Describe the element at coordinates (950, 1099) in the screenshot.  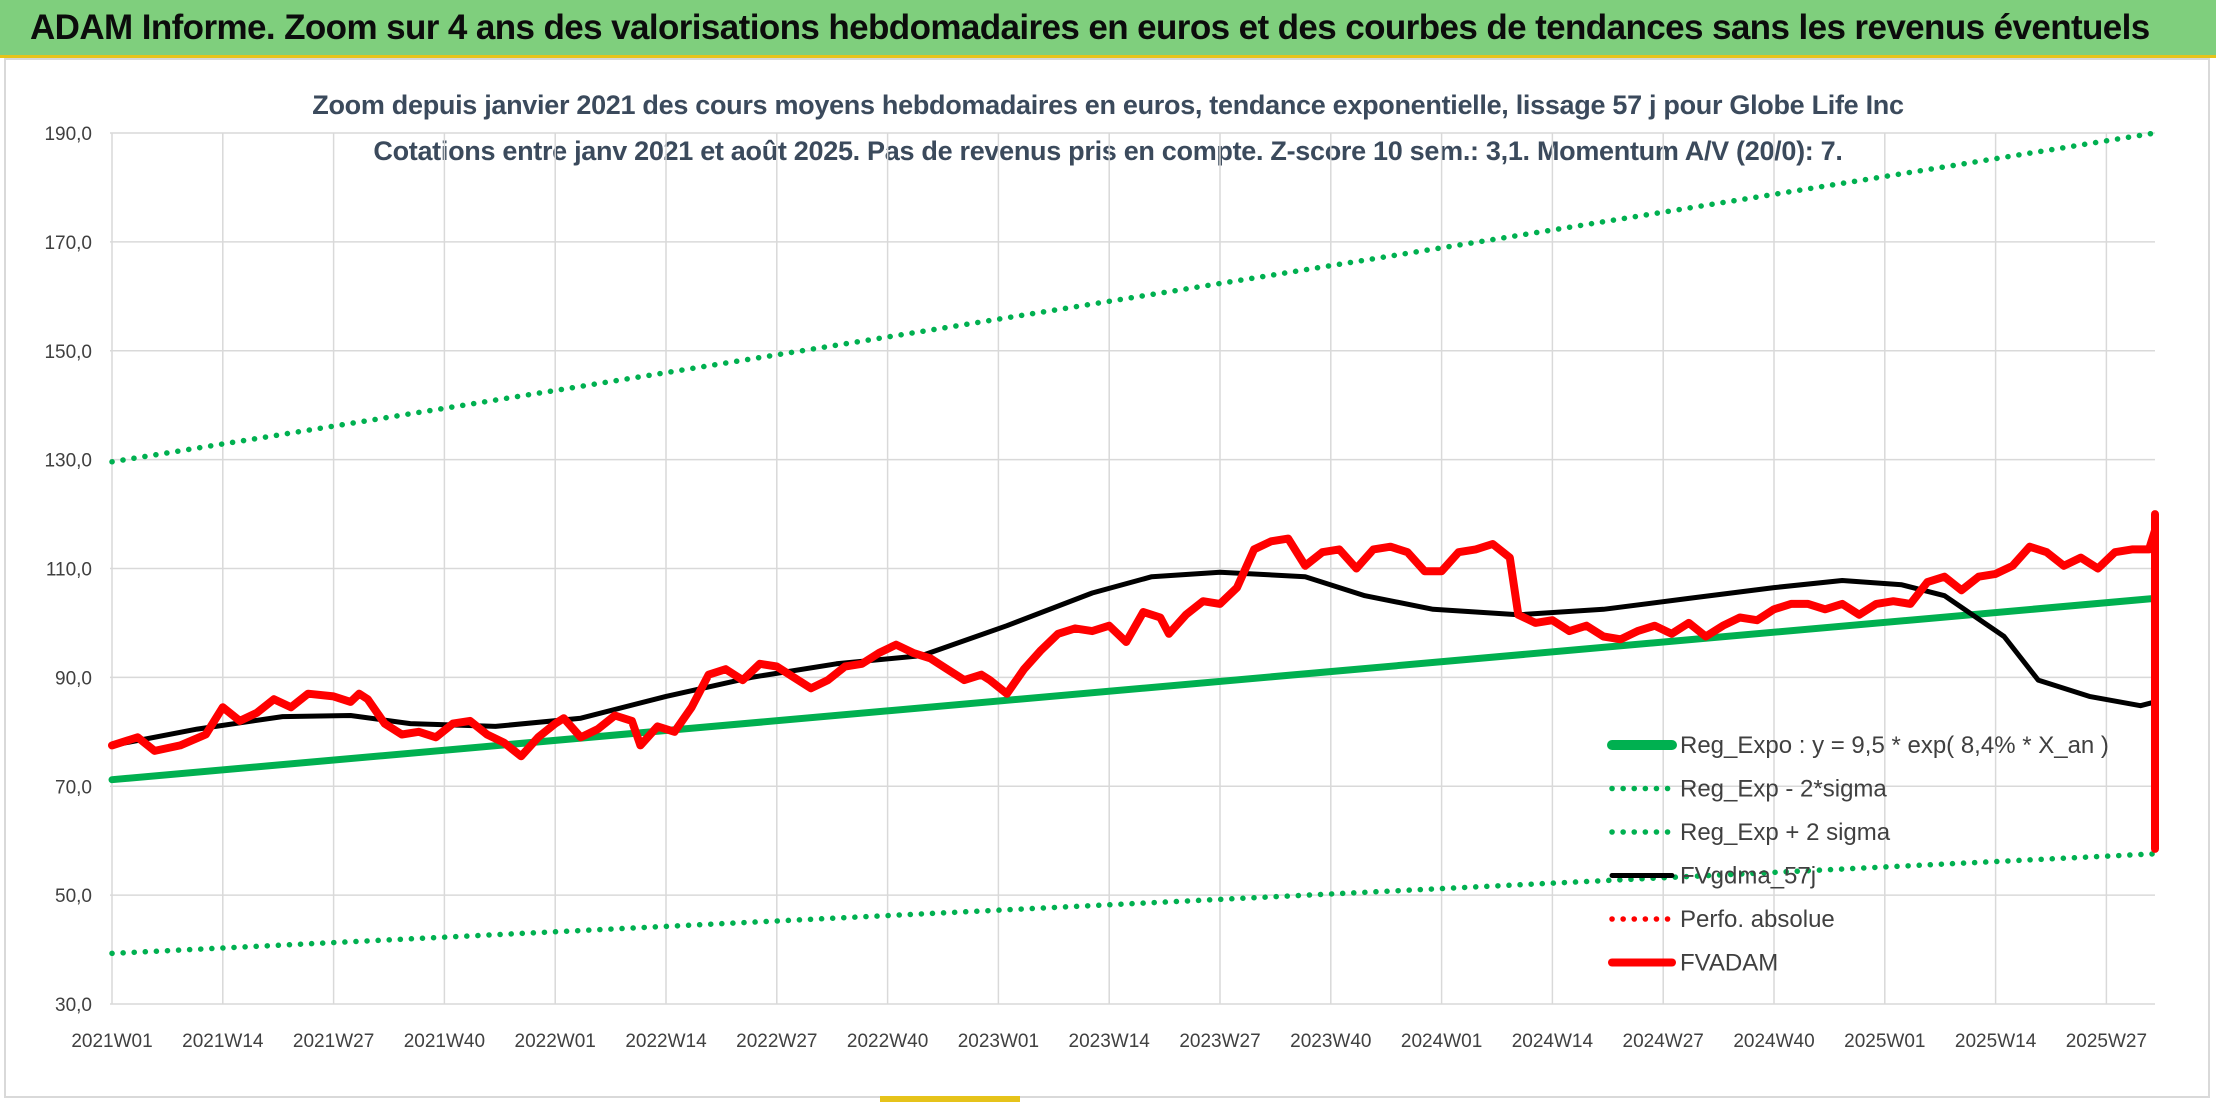
I see `footer-accent` at that location.